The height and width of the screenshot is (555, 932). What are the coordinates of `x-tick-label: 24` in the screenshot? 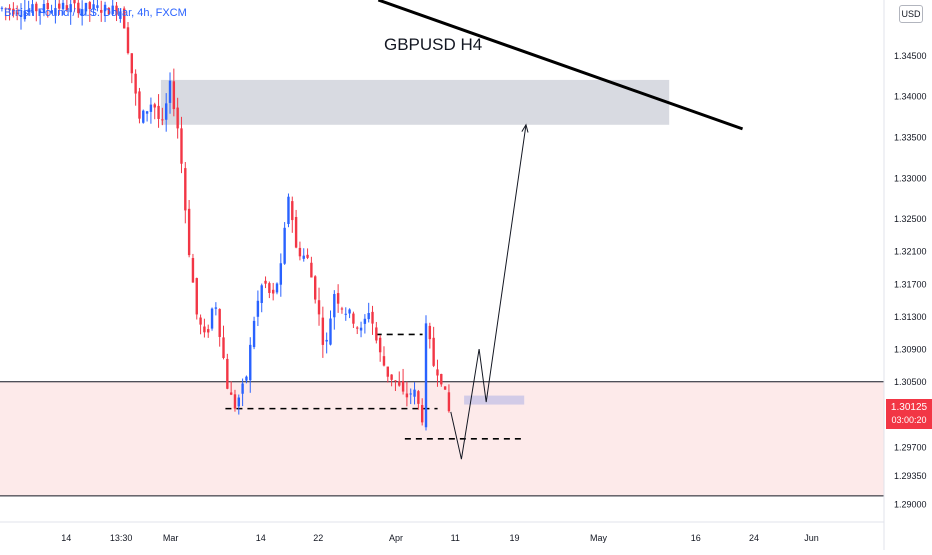 It's located at (754, 538).